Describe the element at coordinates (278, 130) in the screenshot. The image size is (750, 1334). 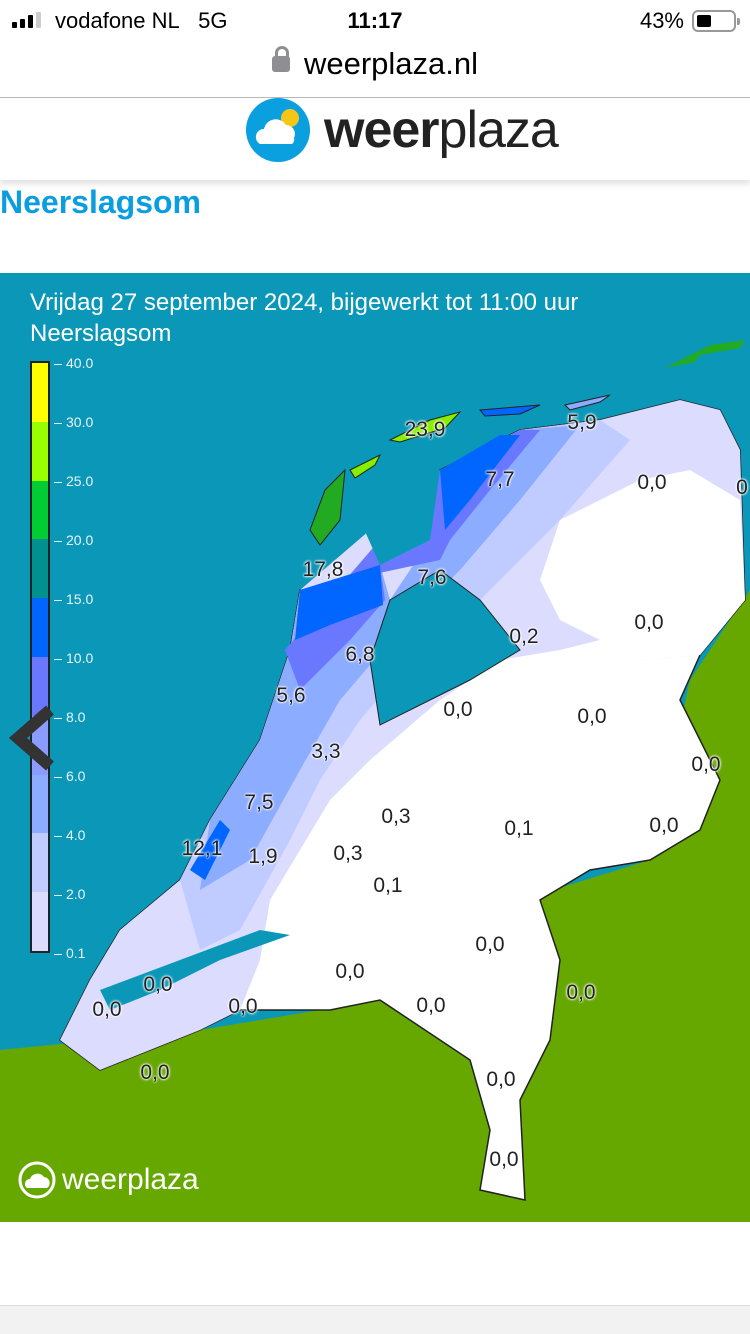
I see `cloud-sun-icon` at that location.